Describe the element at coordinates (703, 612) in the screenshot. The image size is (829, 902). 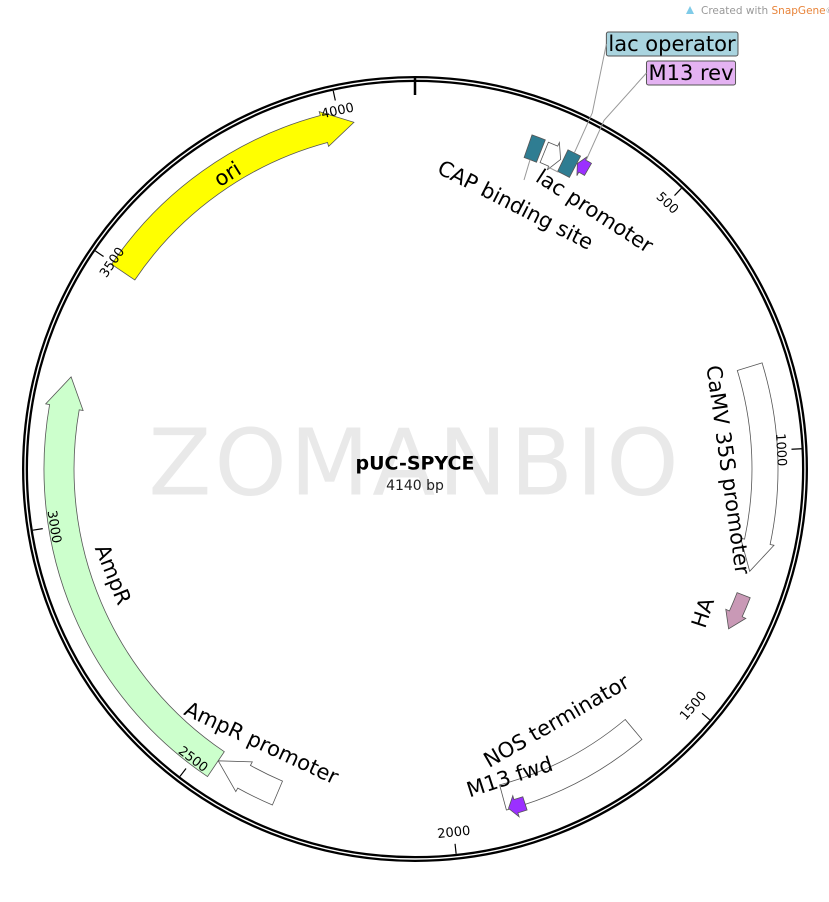
I see `feature-label: HA` at that location.